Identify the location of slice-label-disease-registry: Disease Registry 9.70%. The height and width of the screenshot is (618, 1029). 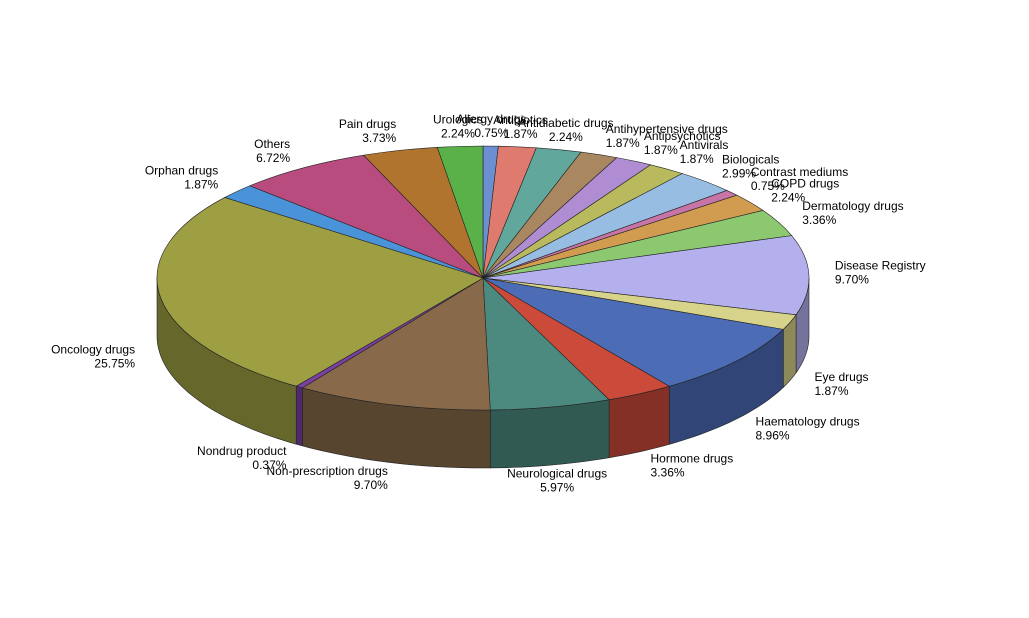
(880, 273).